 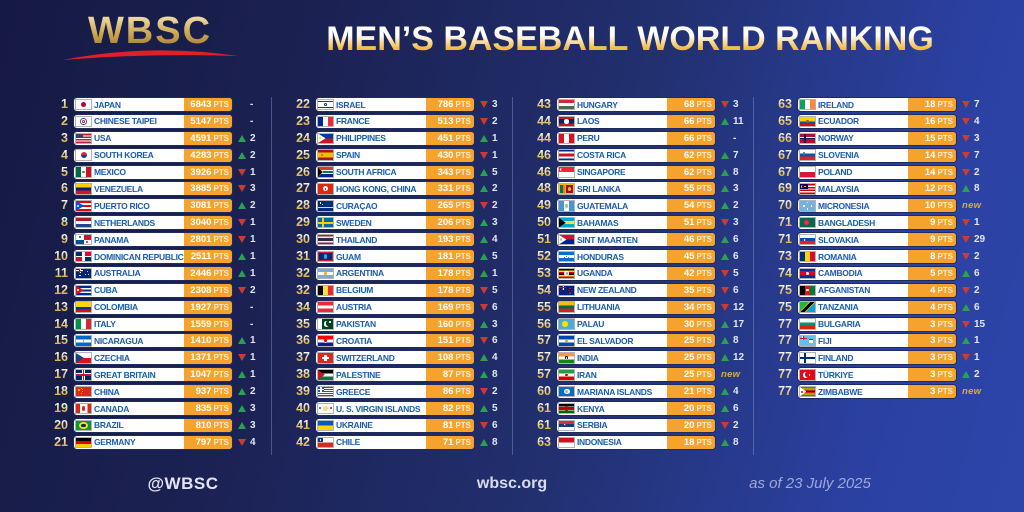 What do you see at coordinates (208, 257) in the screenshot?
I see `points-badge: 2511 PTS` at bounding box center [208, 257].